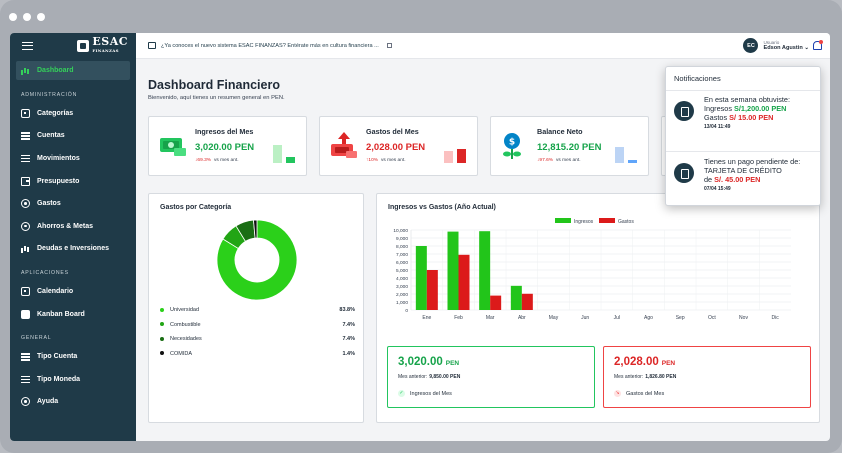 This screenshot has width=842, height=453. I want to click on x-tick-label: Sep, so click(680, 318).